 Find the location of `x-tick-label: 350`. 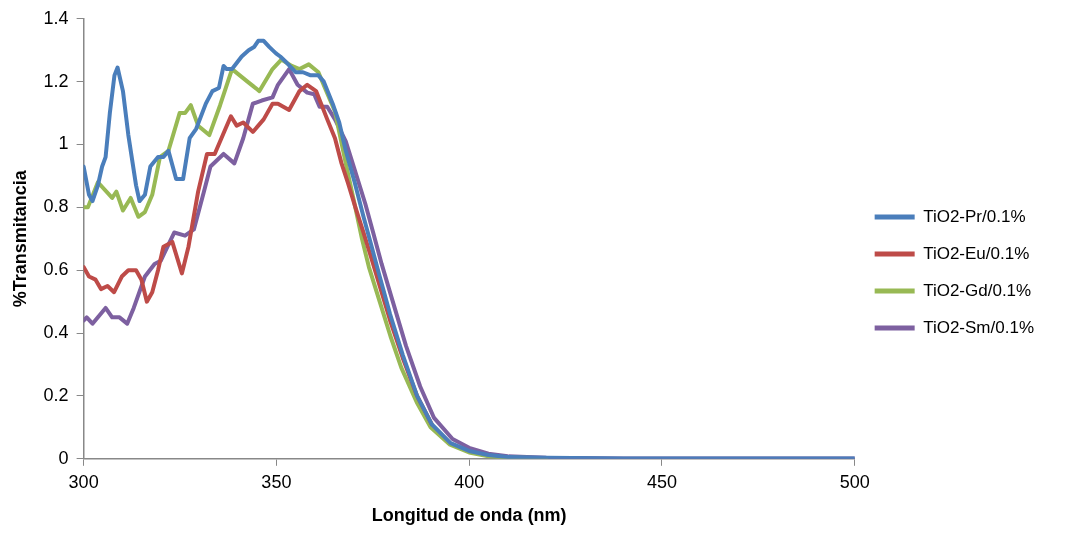

x-tick-label: 350 is located at coordinates (276, 481).